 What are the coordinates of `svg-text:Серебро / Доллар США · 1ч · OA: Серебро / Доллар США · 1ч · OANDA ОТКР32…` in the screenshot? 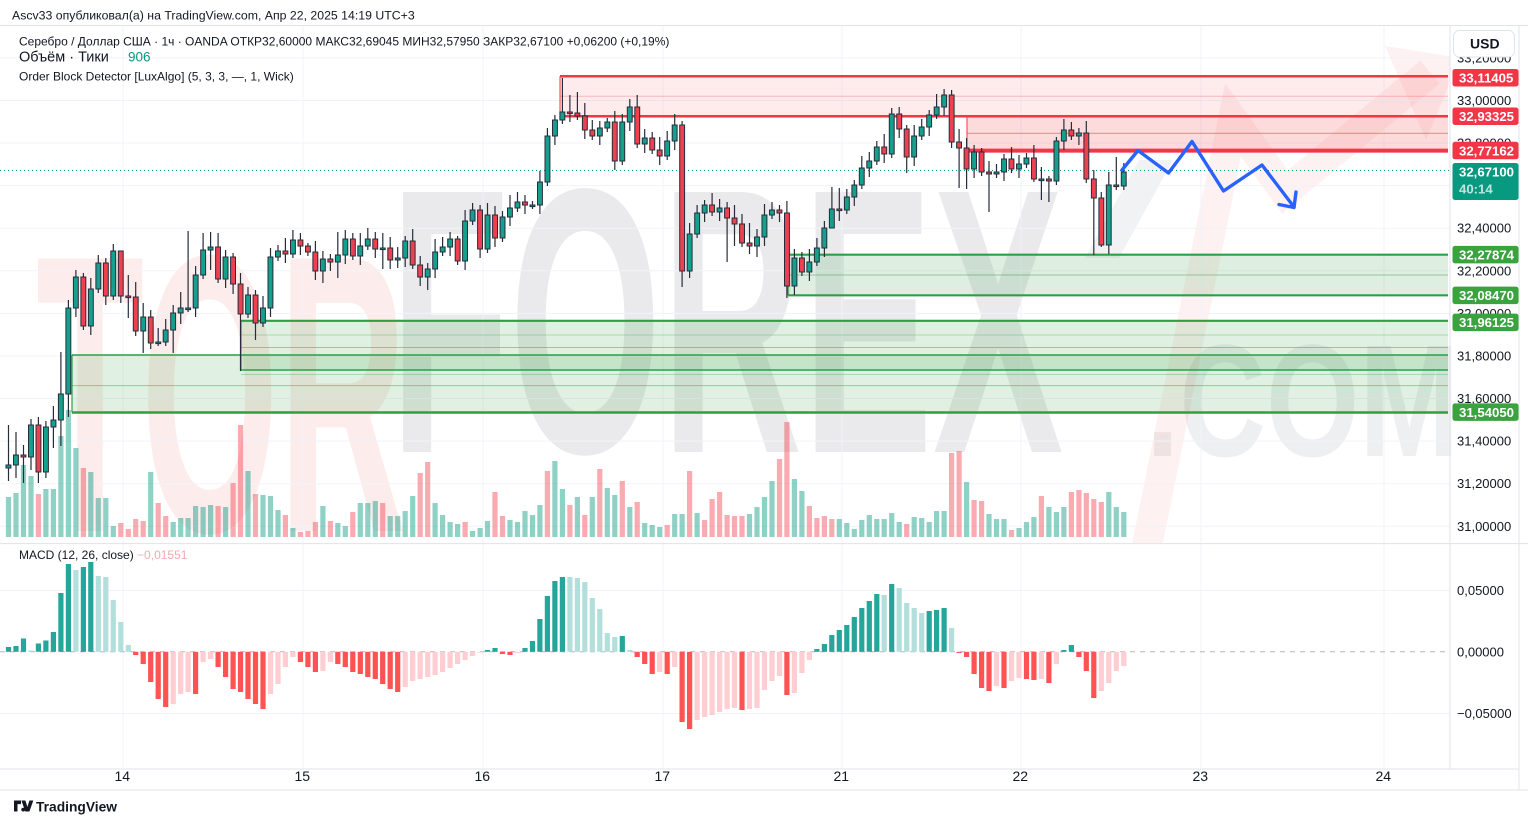 It's located at (344, 41).